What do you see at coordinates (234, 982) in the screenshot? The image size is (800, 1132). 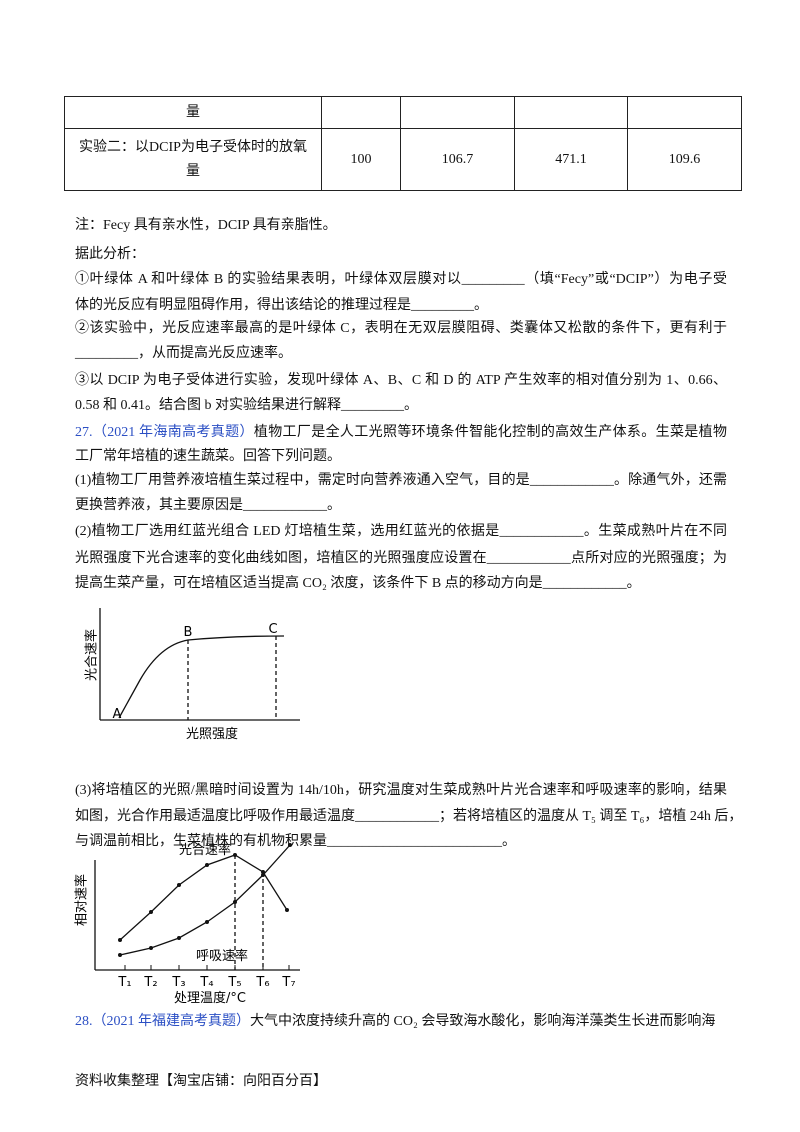 I see `tick-label: T₅` at bounding box center [234, 982].